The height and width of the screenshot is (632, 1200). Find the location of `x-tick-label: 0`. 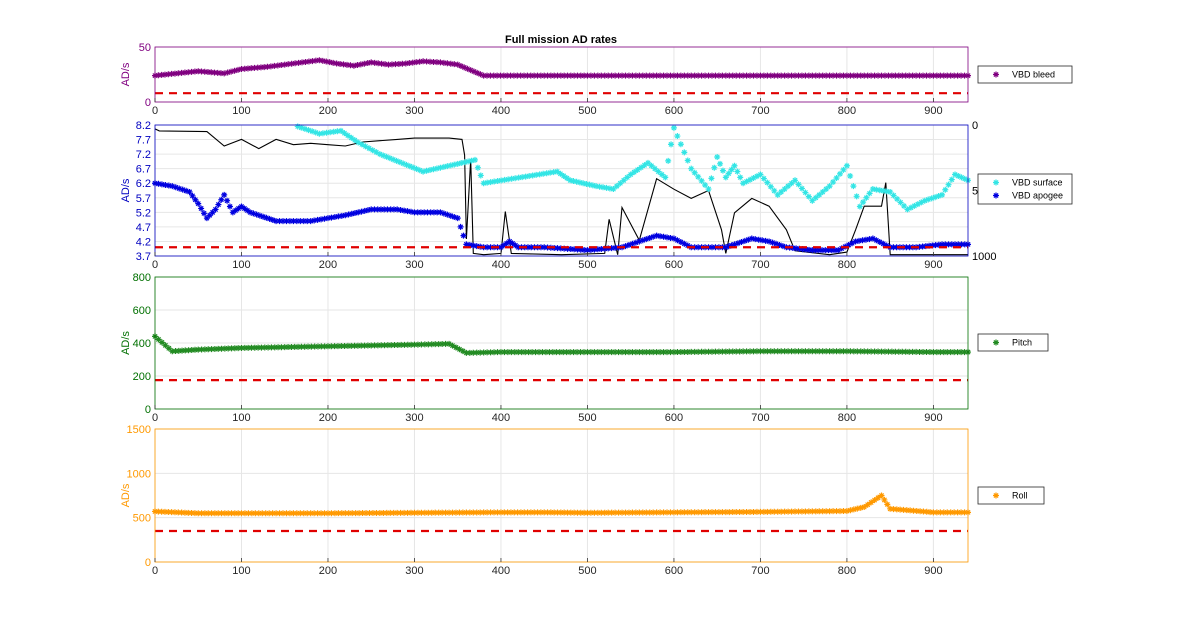

x-tick-label: 0 is located at coordinates (155, 571).